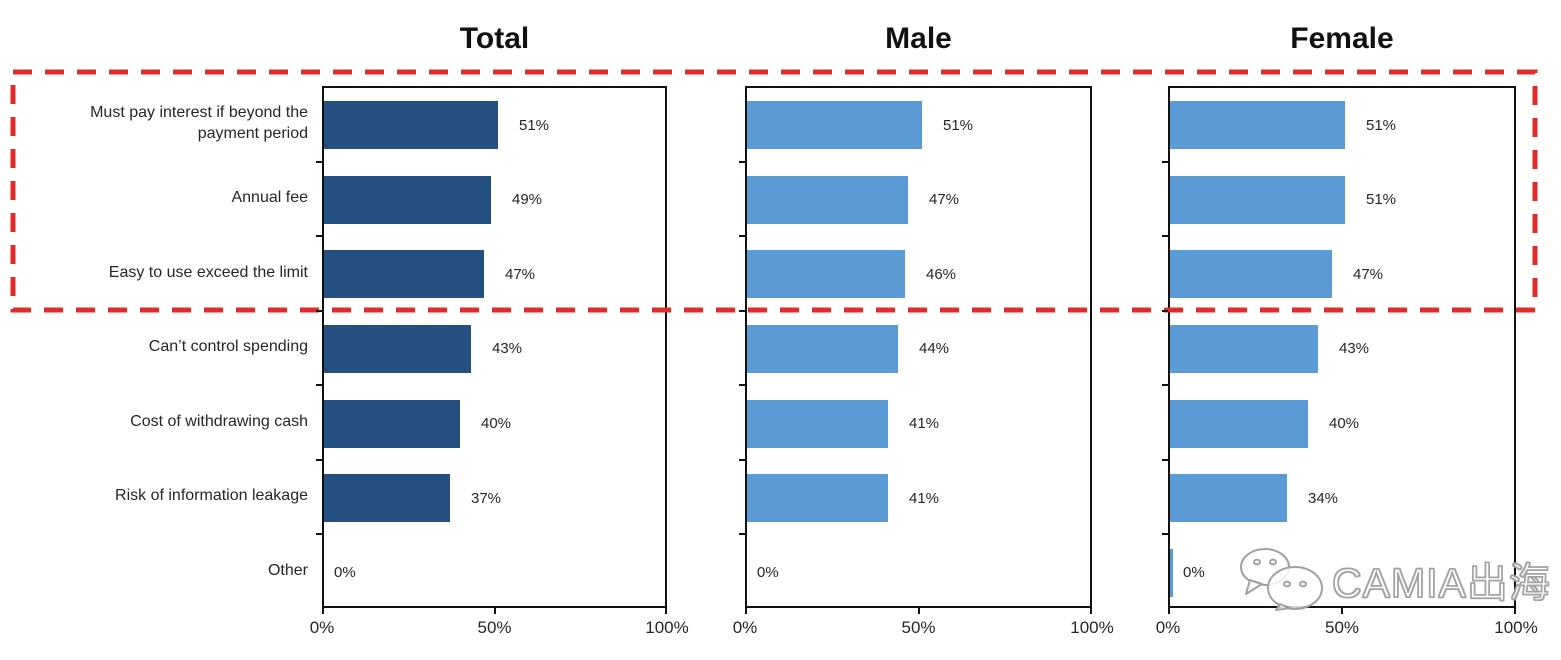  I want to click on watermark: CAMIA出海, so click(1393, 579).